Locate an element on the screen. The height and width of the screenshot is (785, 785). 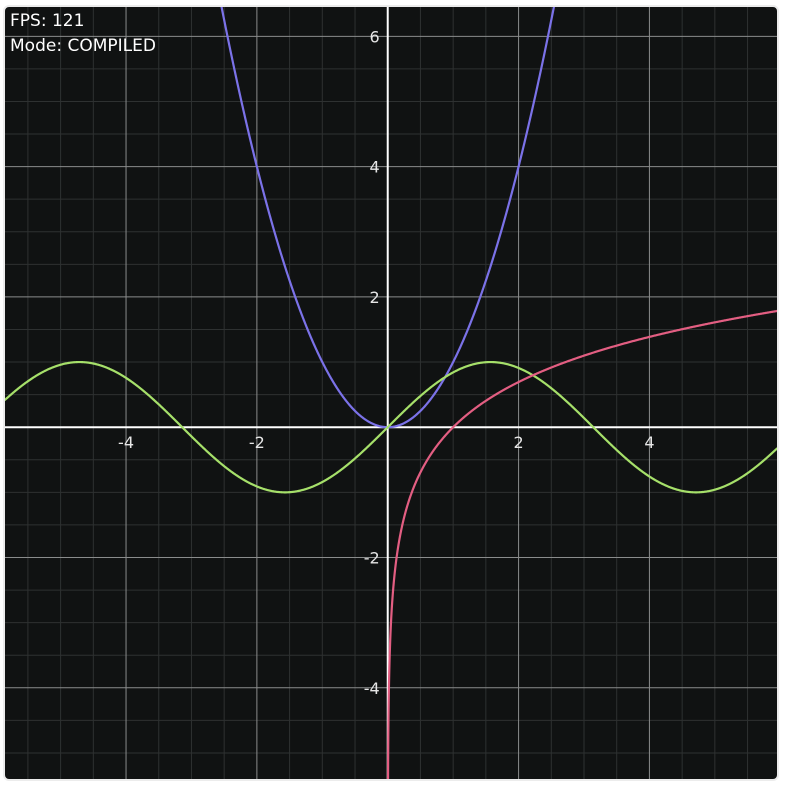
y-tick-label: 2 is located at coordinates (375, 297).